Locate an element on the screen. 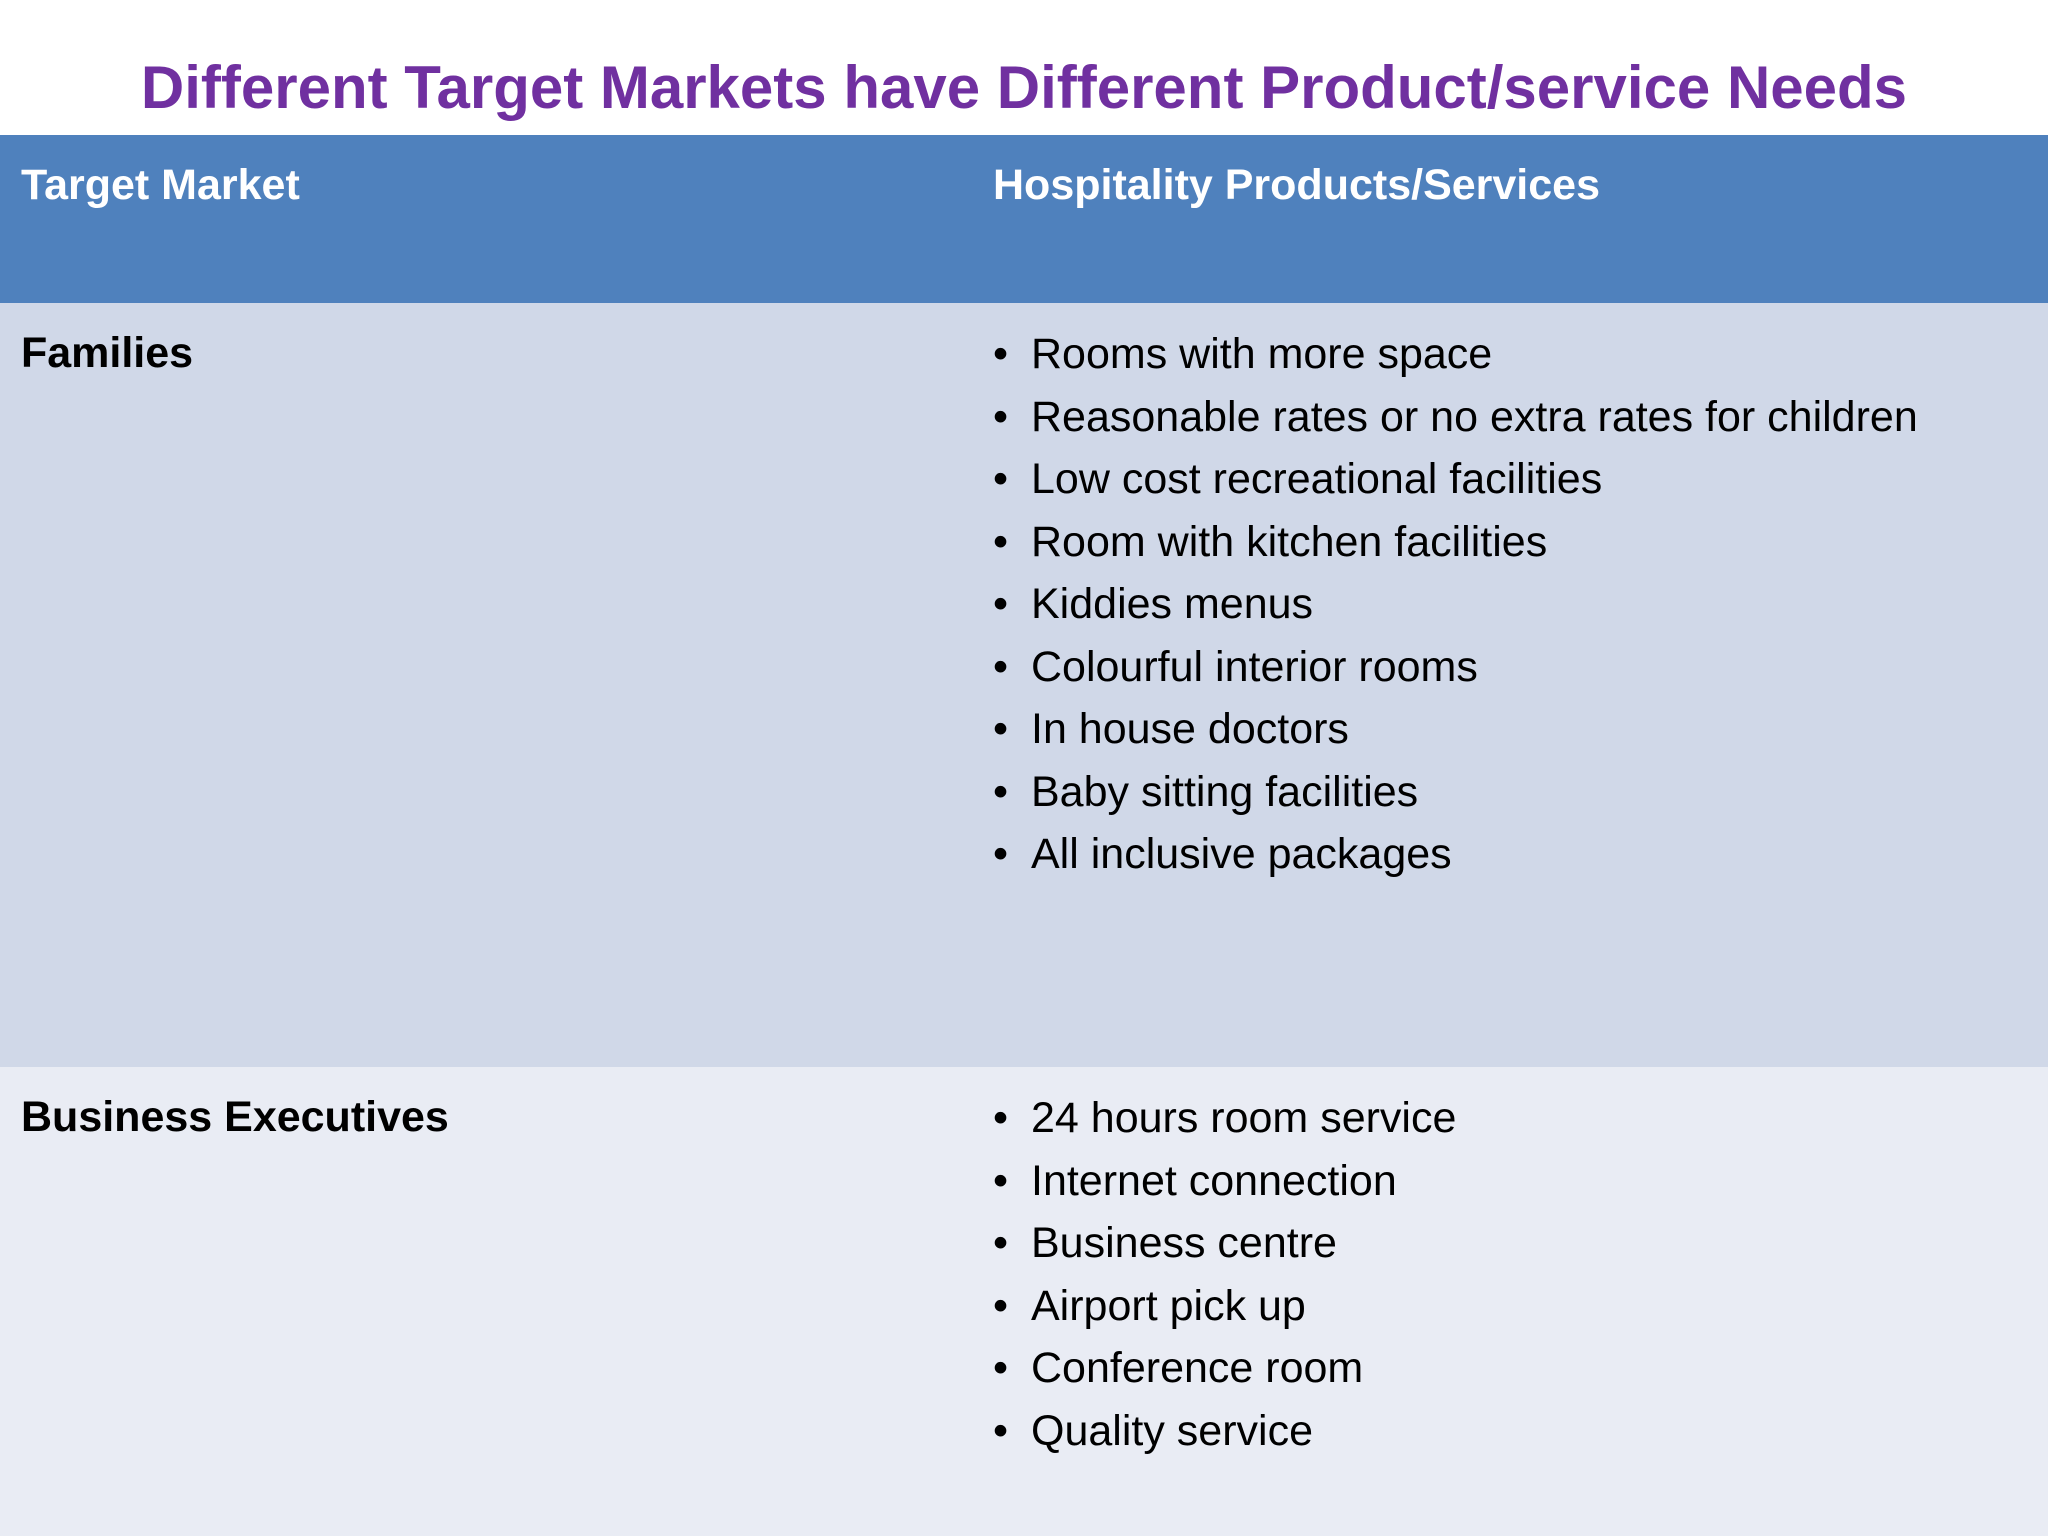  list-item: • Business centre is located at coordinates (1515, 1243).